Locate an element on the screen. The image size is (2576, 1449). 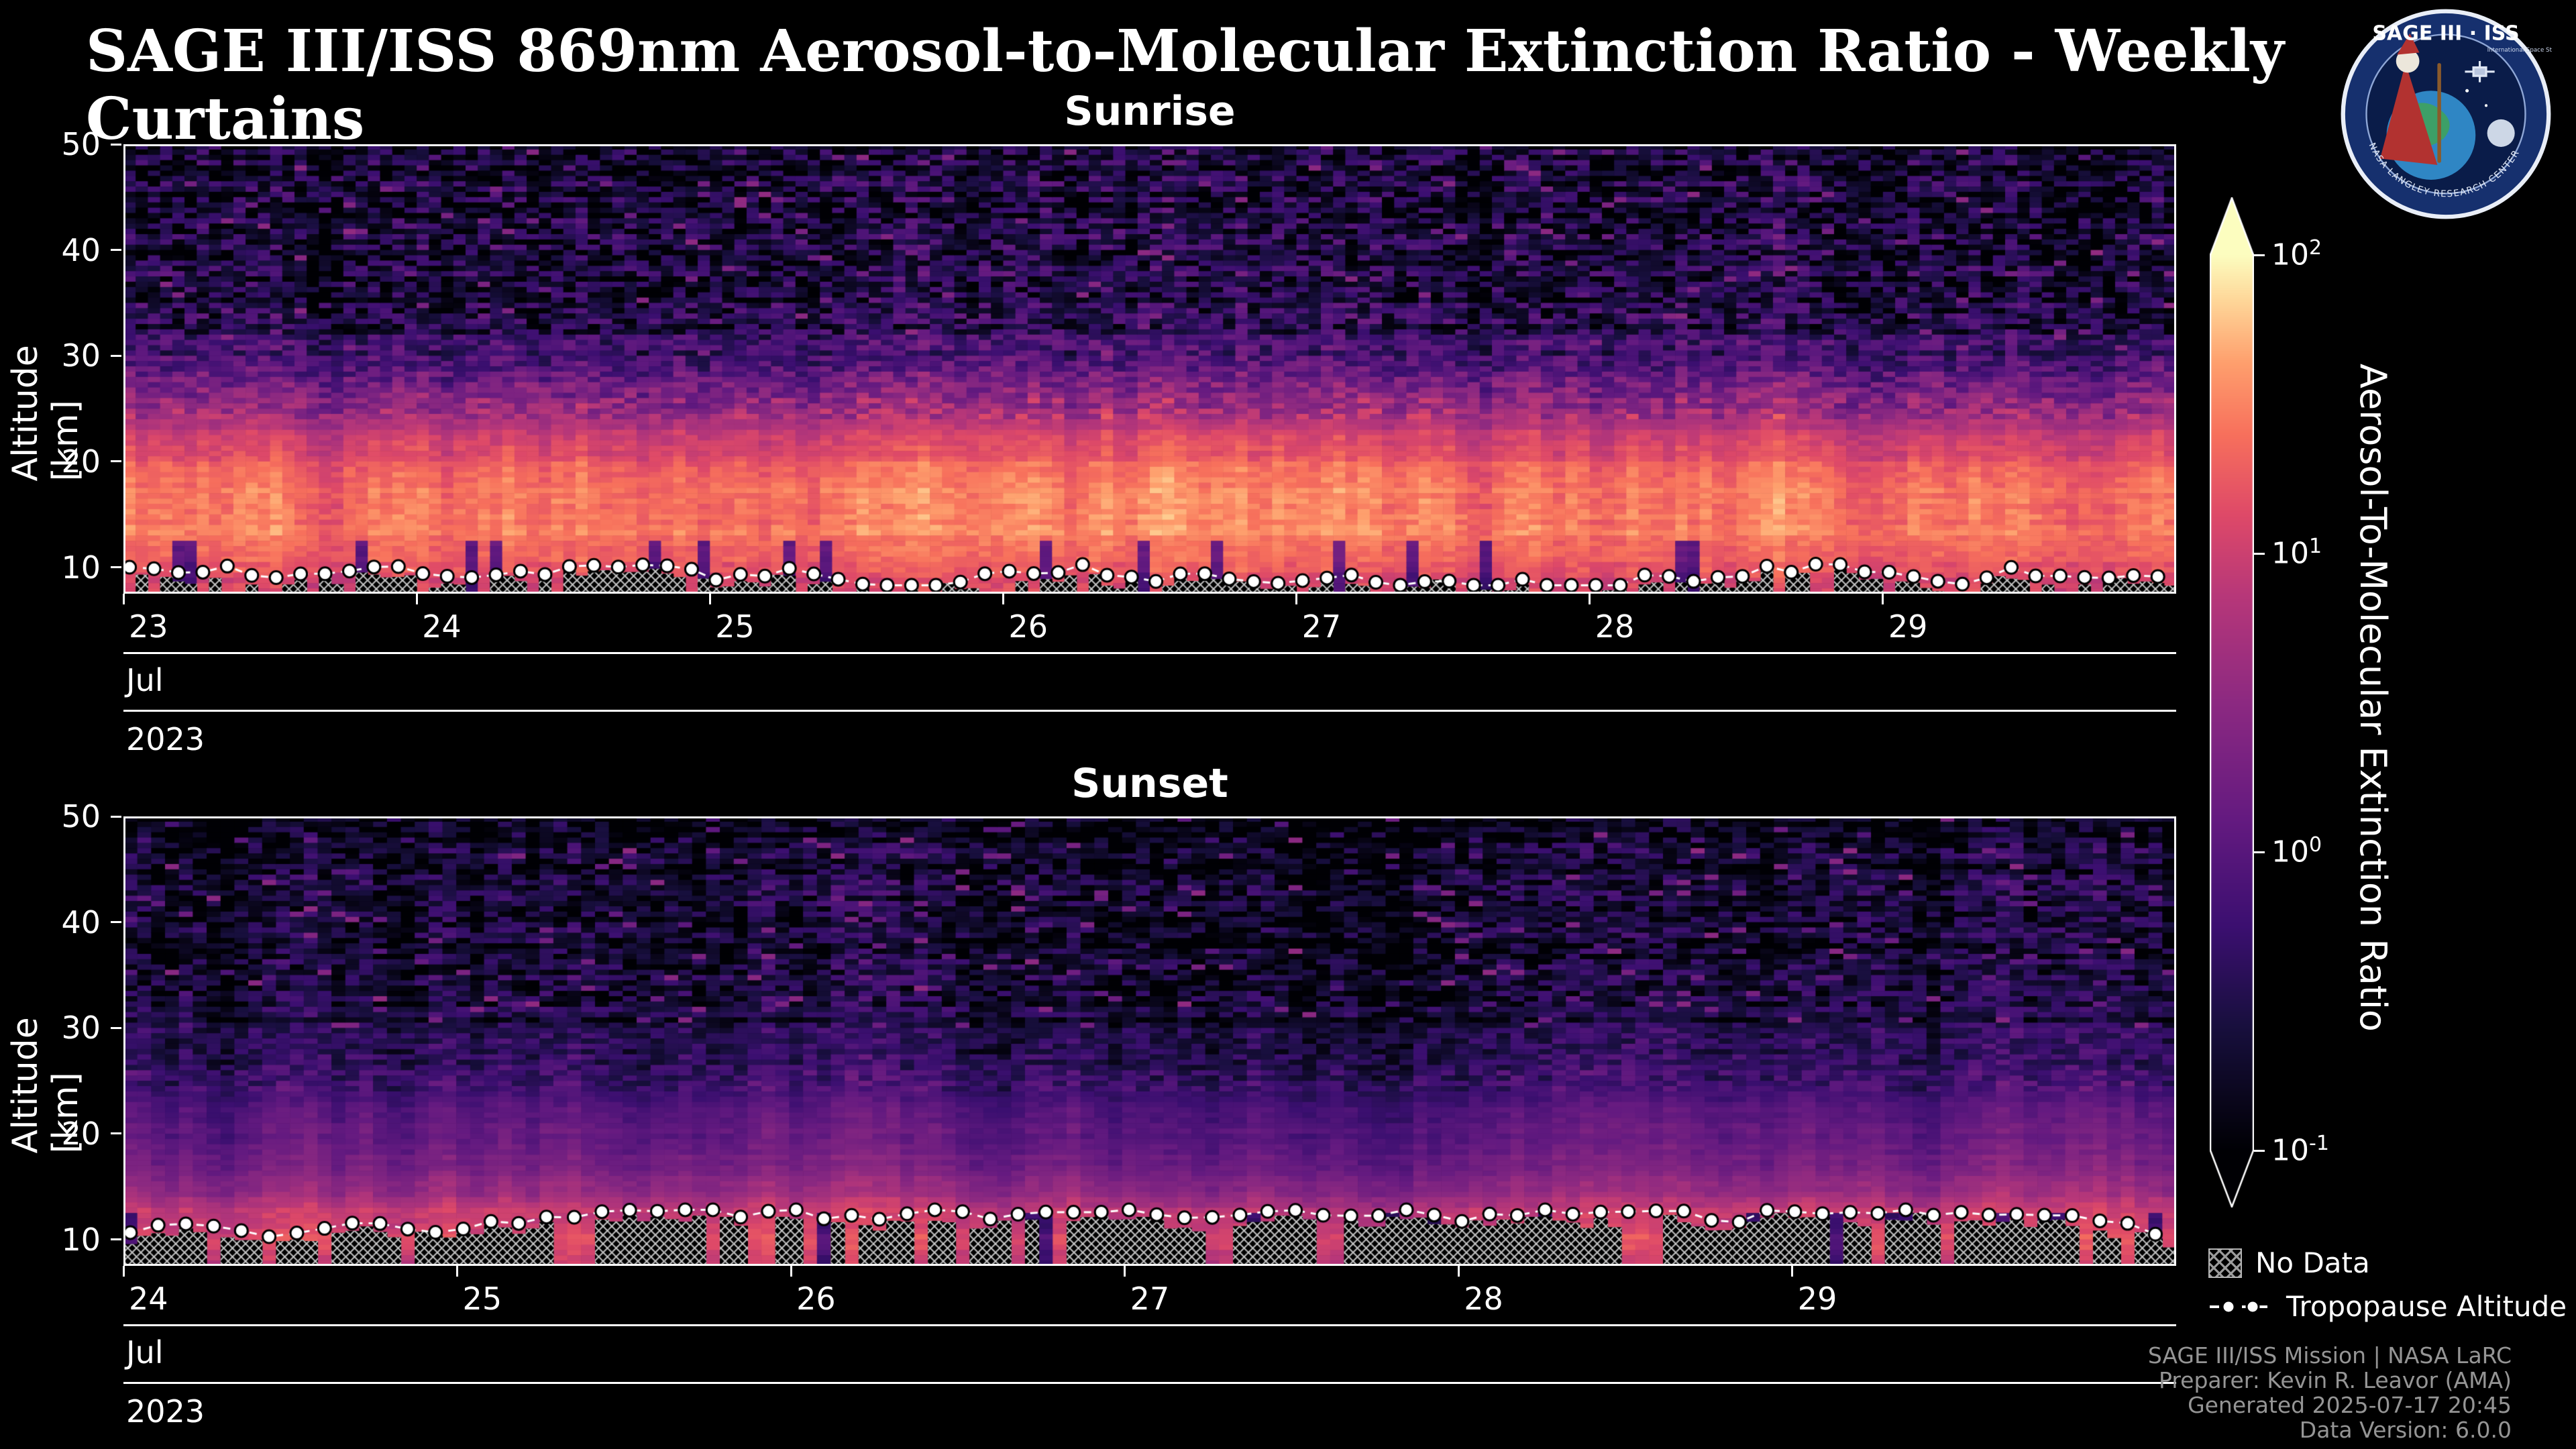
colorbar-tick-label: 10¹ is located at coordinates (2296, 553).